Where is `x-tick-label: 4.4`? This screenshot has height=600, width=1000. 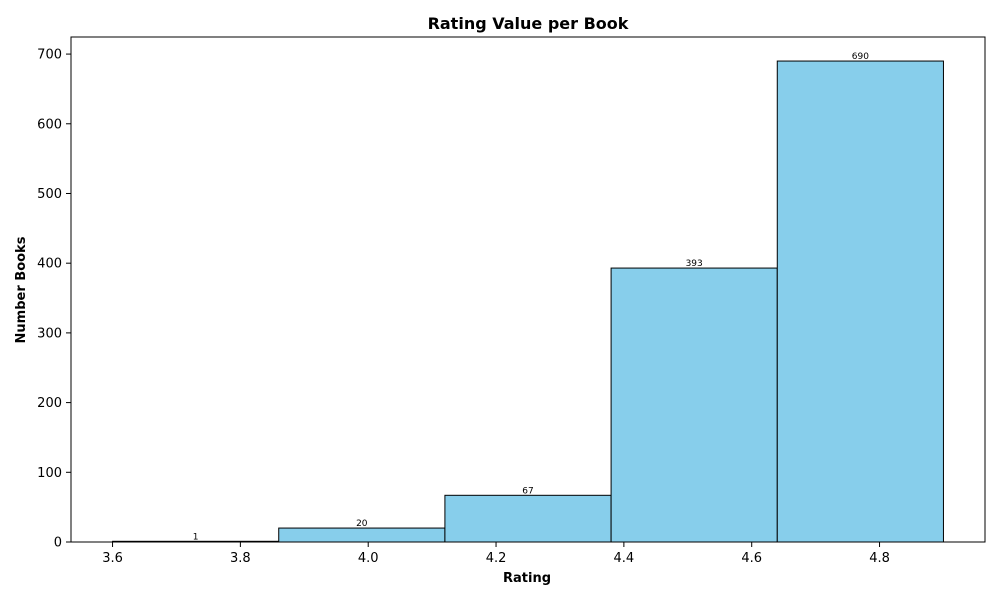
x-tick-label: 4.4 is located at coordinates (624, 558).